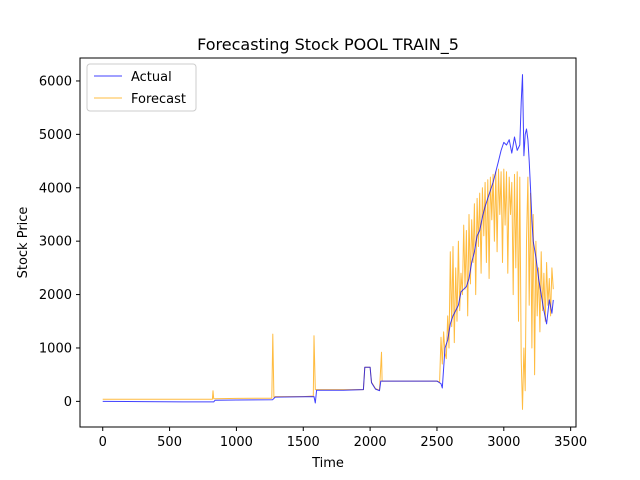 The height and width of the screenshot is (480, 640). Describe the element at coordinates (23, 243) in the screenshot. I see `y-axis-label: Stock Price` at that location.